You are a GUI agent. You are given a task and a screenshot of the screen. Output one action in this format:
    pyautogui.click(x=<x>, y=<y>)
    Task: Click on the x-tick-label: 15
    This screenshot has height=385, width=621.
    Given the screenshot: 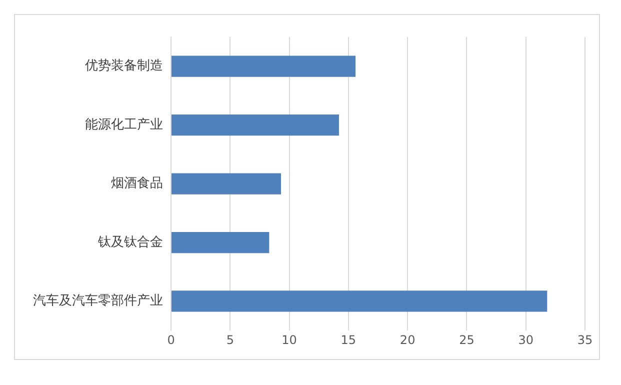 What is the action you would take?
    pyautogui.click(x=348, y=339)
    